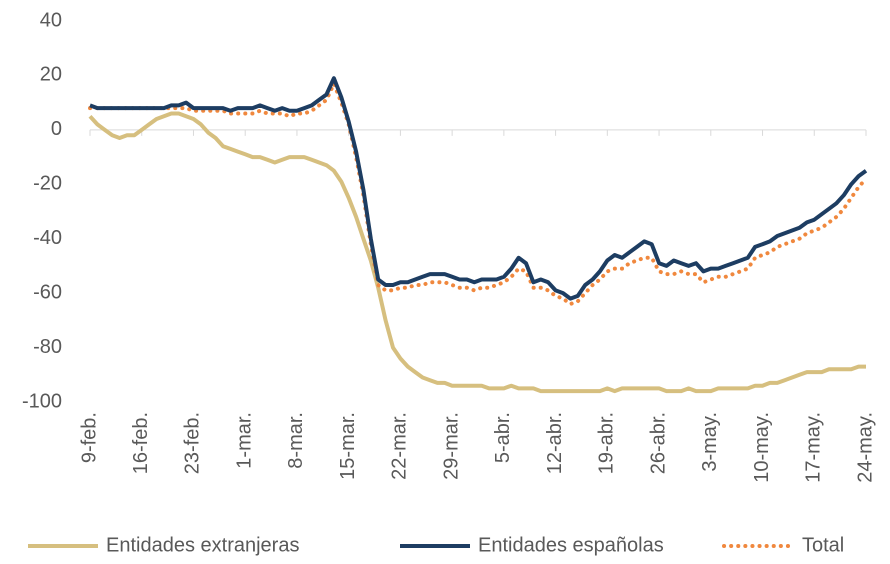 The height and width of the screenshot is (564, 890). I want to click on y-tick-label: -60, so click(47, 292).